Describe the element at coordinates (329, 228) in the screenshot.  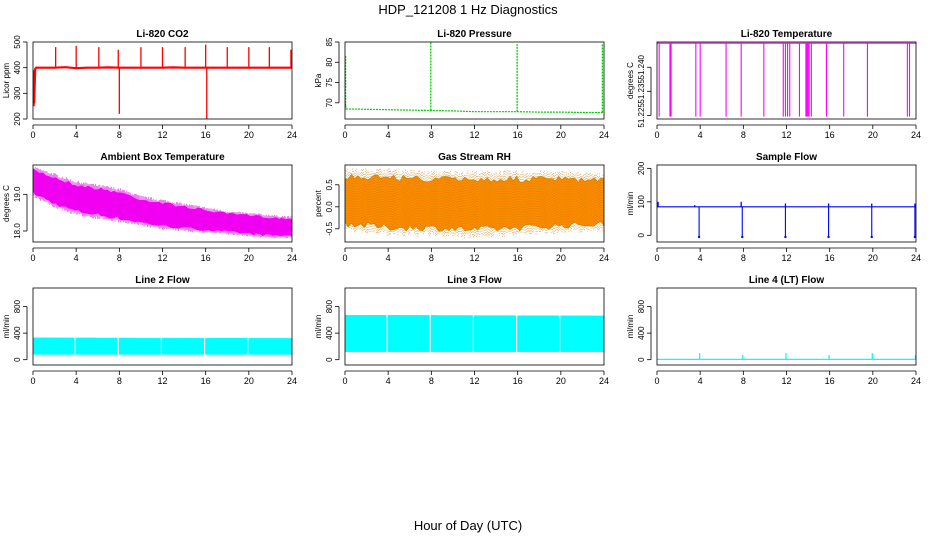
I see `y-tick-label: -0.5` at that location.